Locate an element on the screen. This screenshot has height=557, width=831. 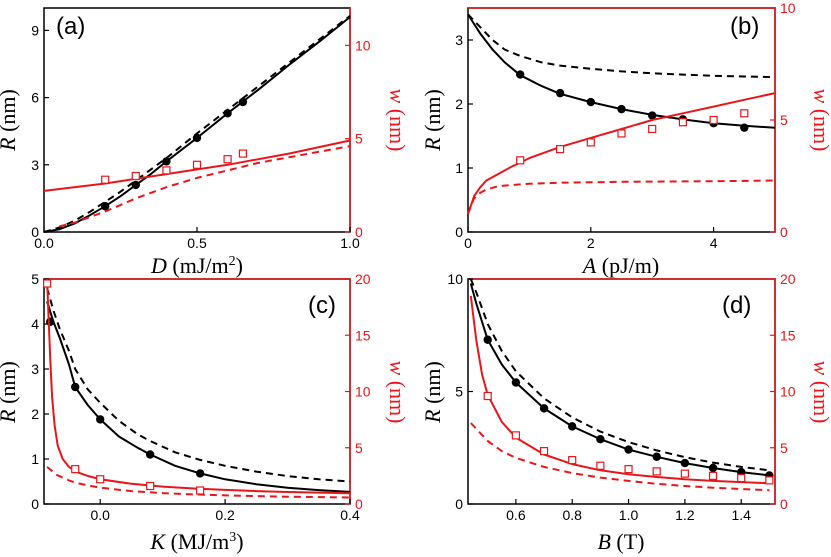
panel-d-xtick-label: 0.8 is located at coordinates (572, 515).